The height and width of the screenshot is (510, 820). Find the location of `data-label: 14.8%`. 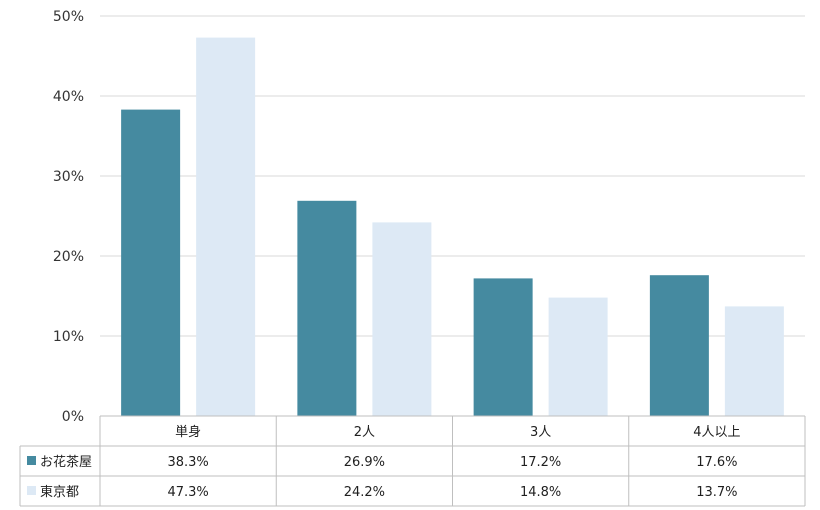

data-label: 14.8% is located at coordinates (540, 492).